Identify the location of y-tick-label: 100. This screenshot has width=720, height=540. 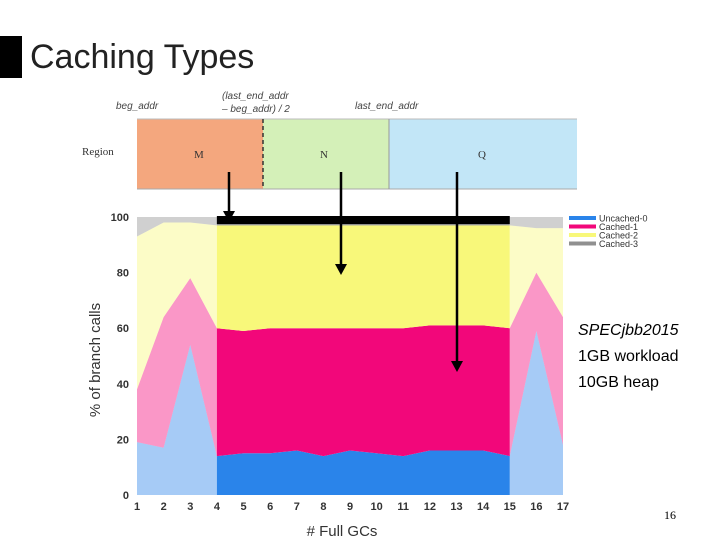
(120, 218).